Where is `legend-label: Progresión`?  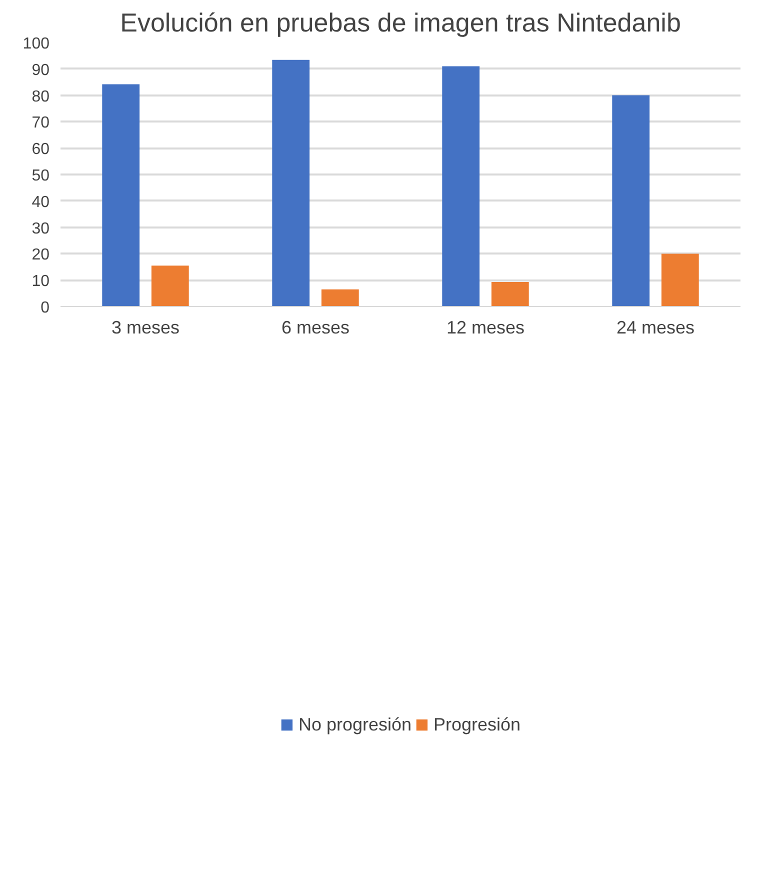
legend-label: Progresión is located at coordinates (477, 725).